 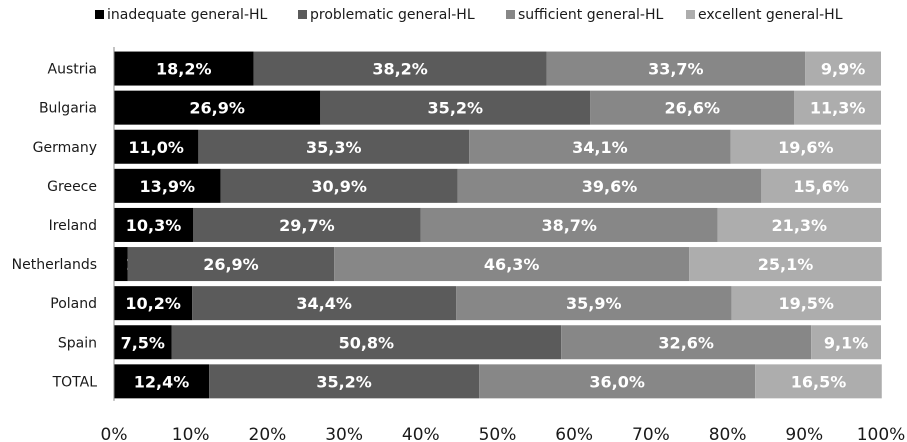 I want to click on x-tick-label: 10%, so click(x=191, y=433).